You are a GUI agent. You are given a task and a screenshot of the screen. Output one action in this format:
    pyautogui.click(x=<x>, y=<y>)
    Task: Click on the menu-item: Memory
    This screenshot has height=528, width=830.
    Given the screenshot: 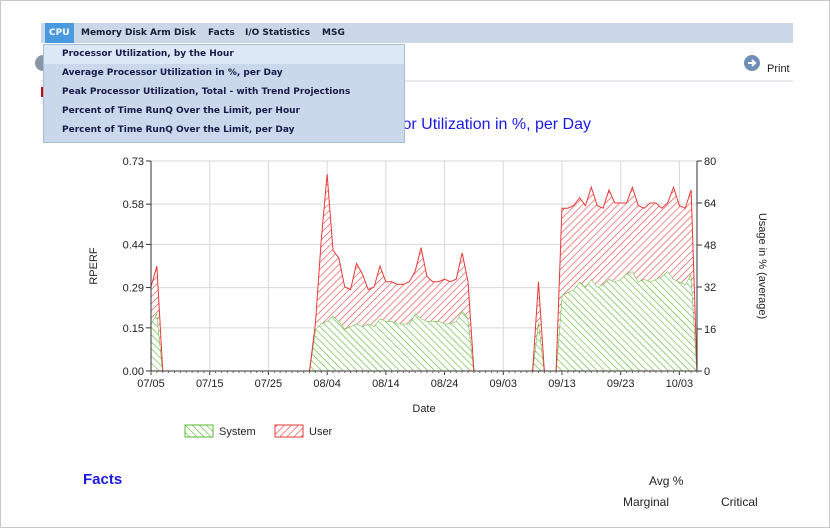 What is the action you would take?
    pyautogui.click(x=101, y=33)
    